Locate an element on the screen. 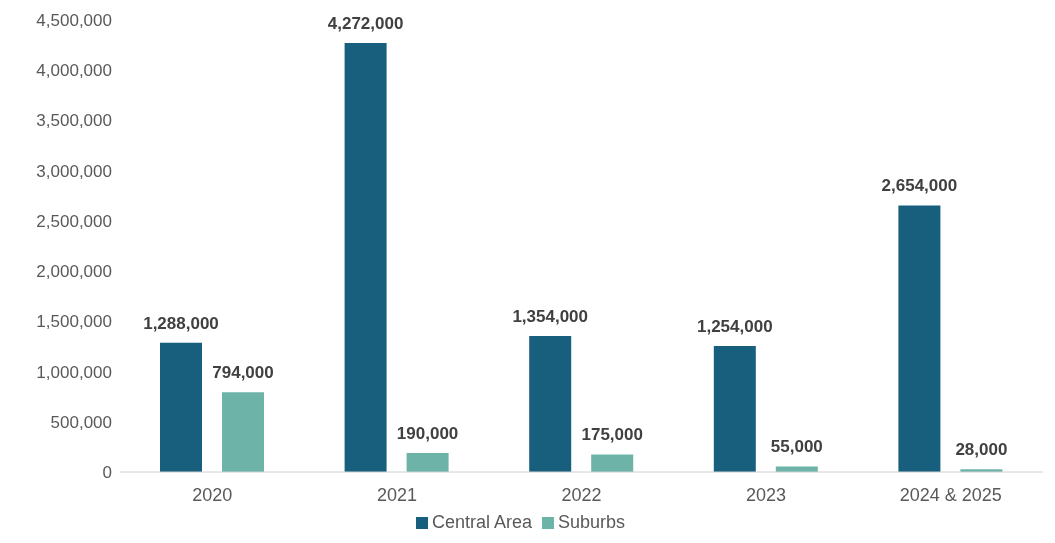 The width and height of the screenshot is (1055, 543). data-label: 190,000 is located at coordinates (427, 433).